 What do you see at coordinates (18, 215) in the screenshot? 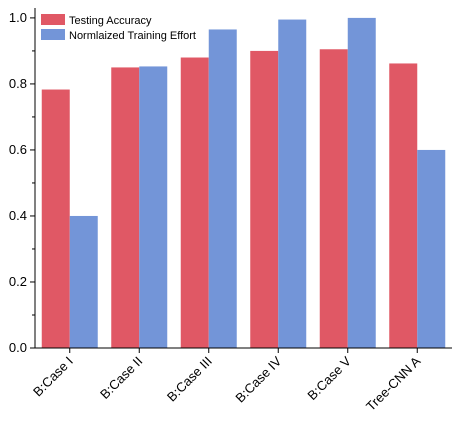
I see `y-tick-label-2: 0.4` at bounding box center [18, 215].